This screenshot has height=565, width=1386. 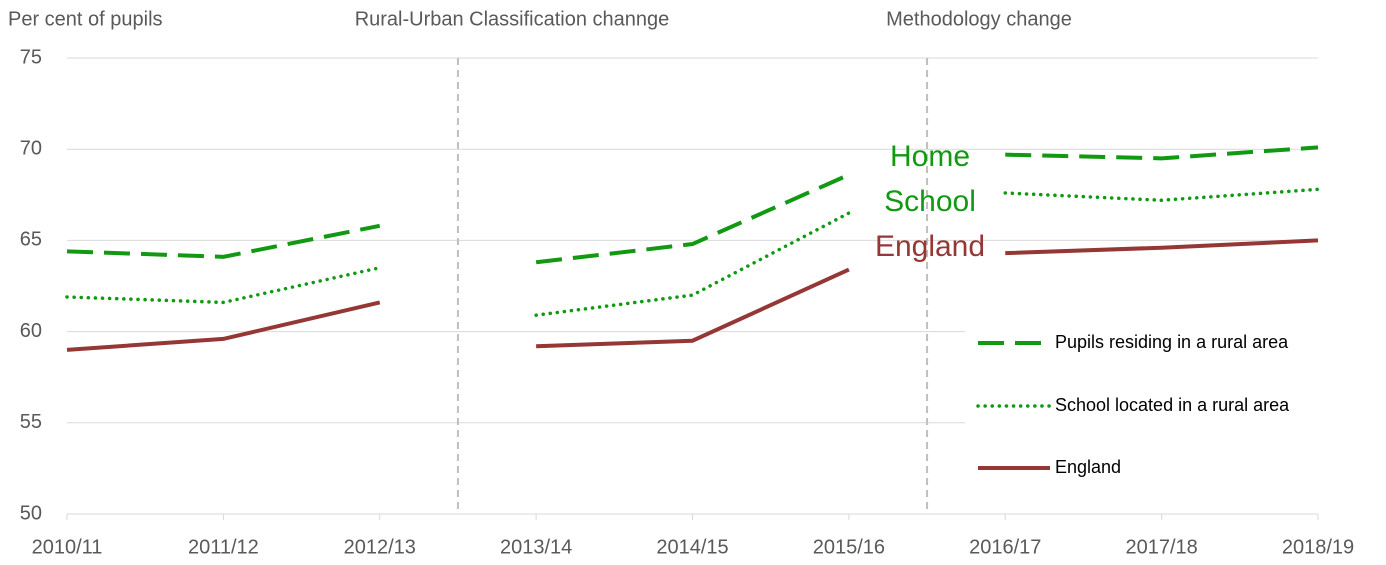 I want to click on line-annotation: Home, so click(x=930, y=156).